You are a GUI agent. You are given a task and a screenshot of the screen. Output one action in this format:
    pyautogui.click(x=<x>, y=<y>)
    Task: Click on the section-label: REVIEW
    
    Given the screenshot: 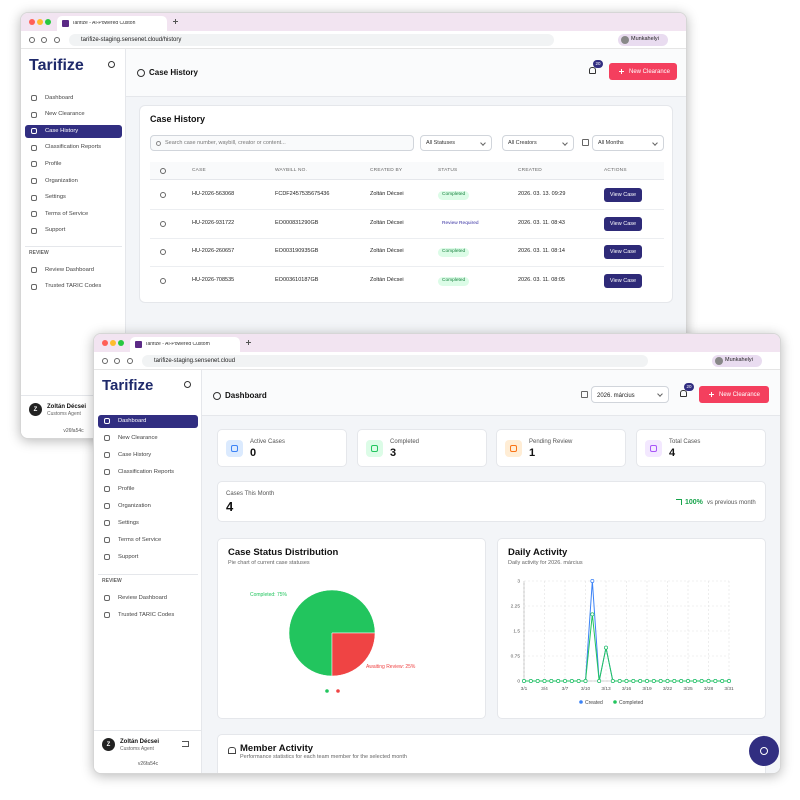 What is the action you would take?
    pyautogui.click(x=39, y=253)
    